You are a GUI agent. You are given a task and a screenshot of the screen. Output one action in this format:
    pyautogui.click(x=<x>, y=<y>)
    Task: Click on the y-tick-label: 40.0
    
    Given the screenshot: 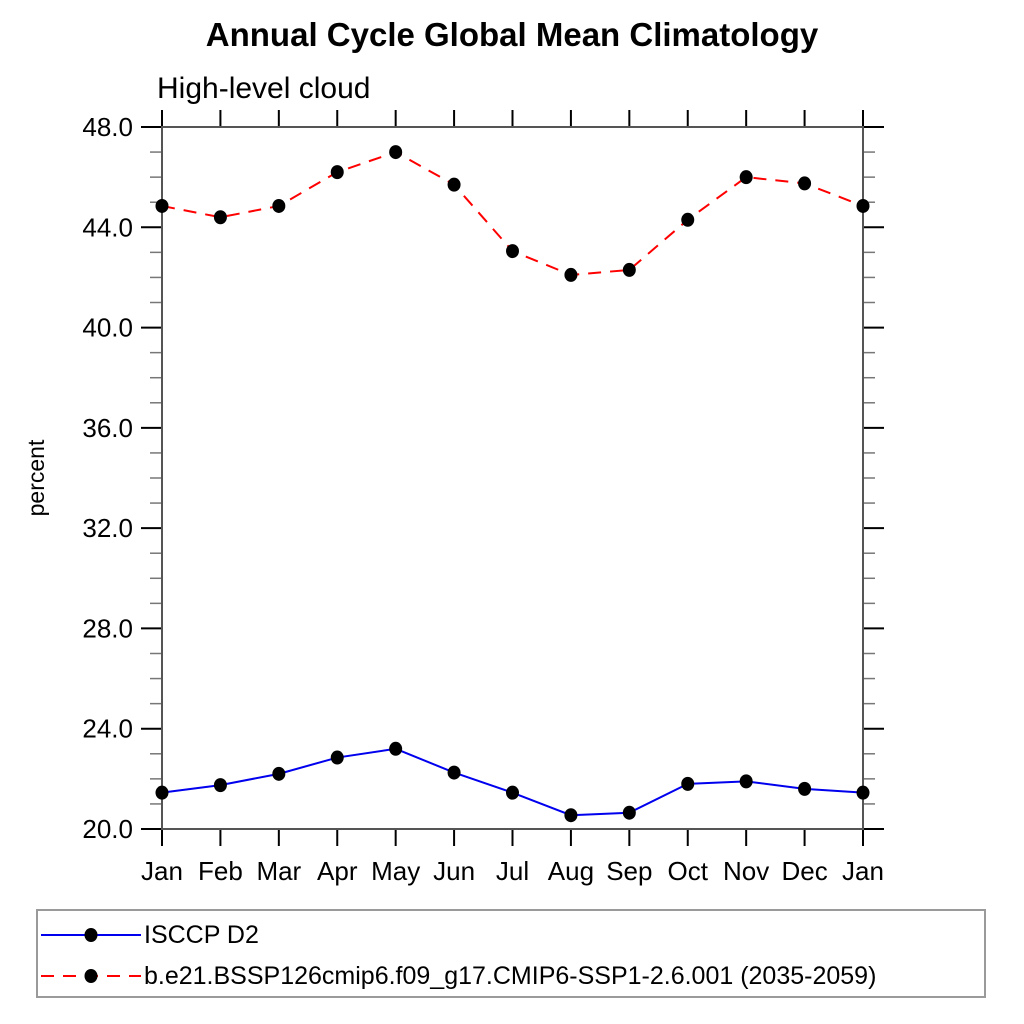 What is the action you would take?
    pyautogui.click(x=107, y=328)
    